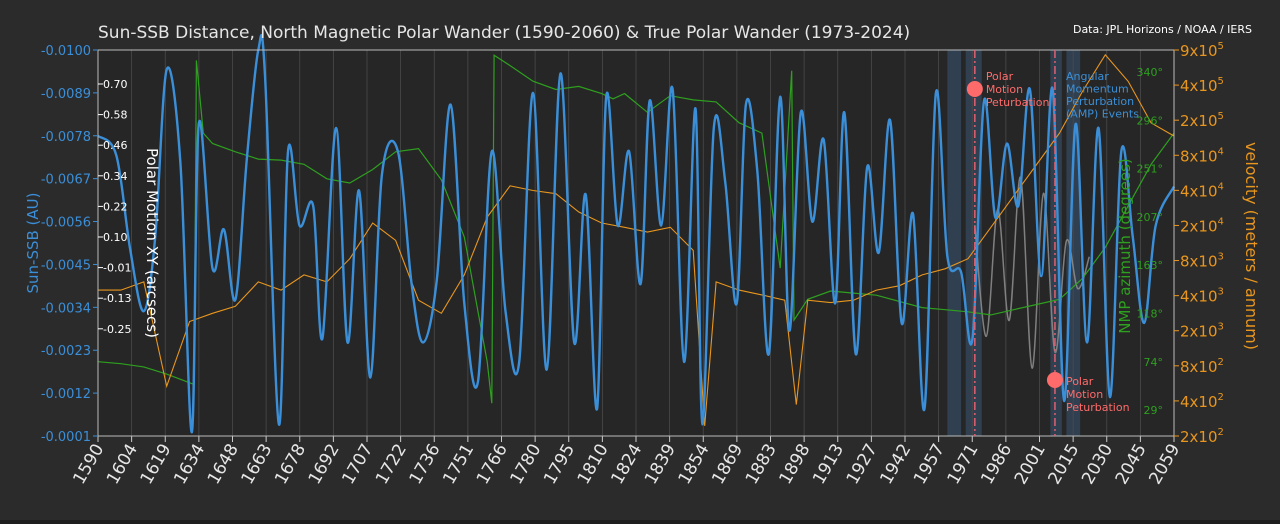  Describe the element at coordinates (1202, 436) in the screenshot. I see `y-velocity-tick-label: 2x10²` at that location.